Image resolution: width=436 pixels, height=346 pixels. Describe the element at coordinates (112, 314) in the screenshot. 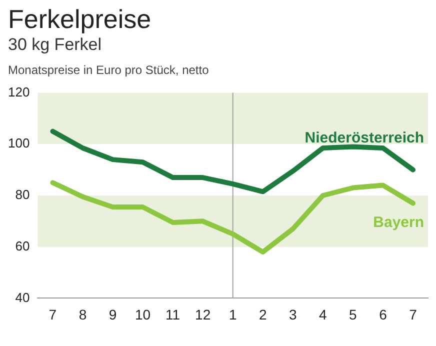

I see `x-tick-label: 9` at that location.